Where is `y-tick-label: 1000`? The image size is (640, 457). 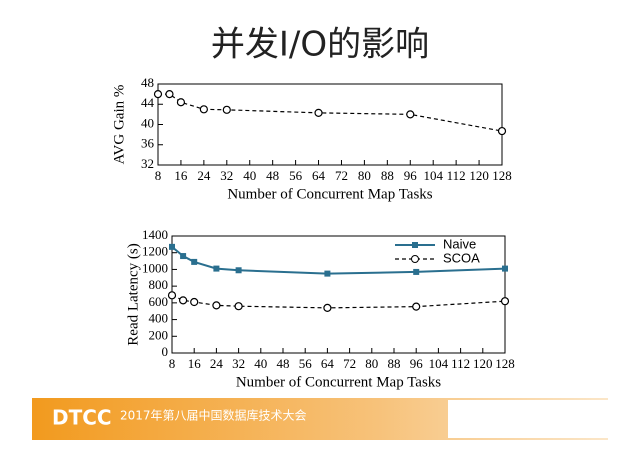
y-tick-label: 1000 is located at coordinates (155, 267).